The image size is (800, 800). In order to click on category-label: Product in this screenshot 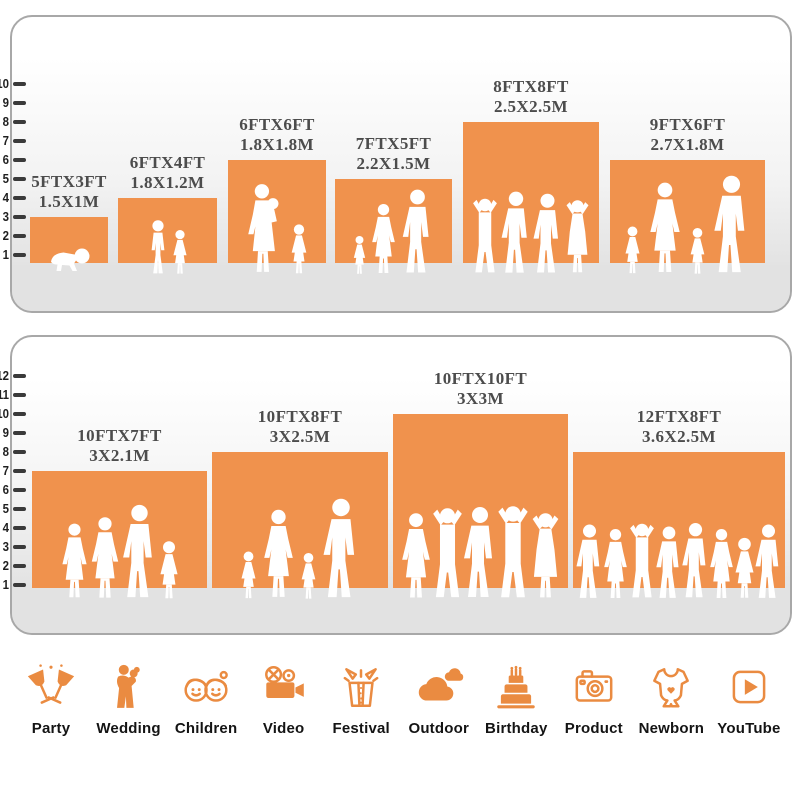, I will do `click(593, 728)`.